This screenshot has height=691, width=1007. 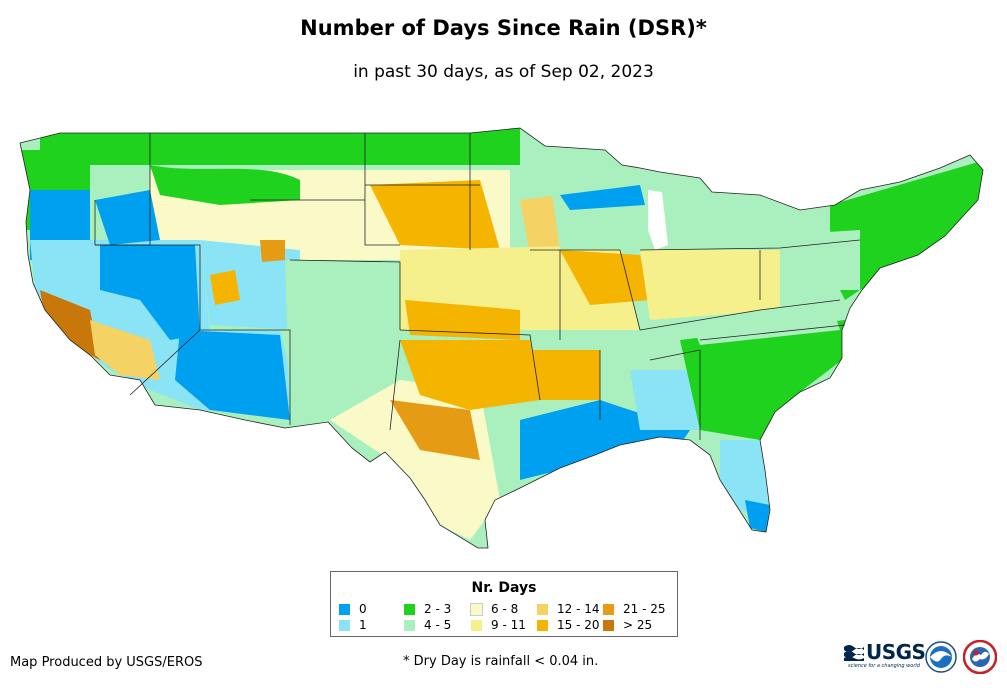 I want to click on legend-label: 1, so click(x=363, y=625).